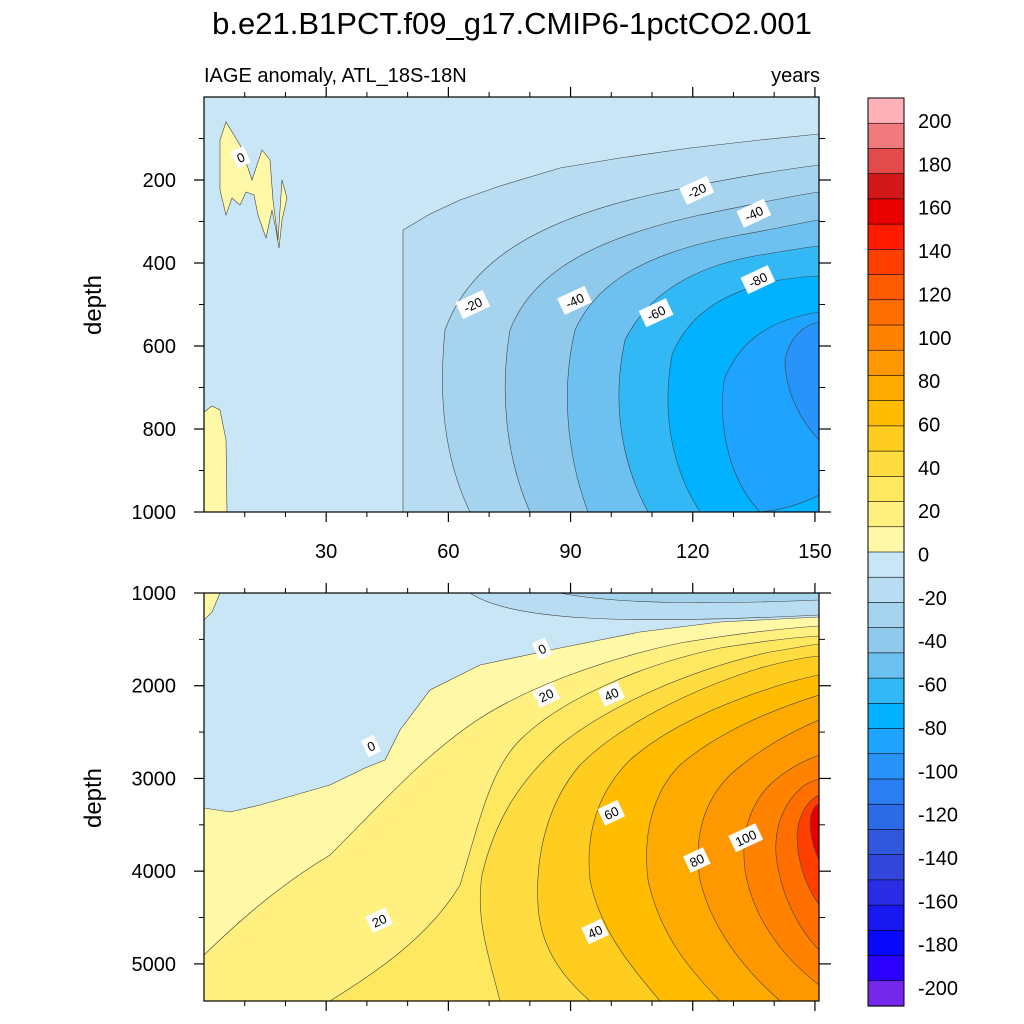 This screenshot has height=1024, width=1024. Describe the element at coordinates (758, 280) in the screenshot. I see `contour-label: -80` at that location.